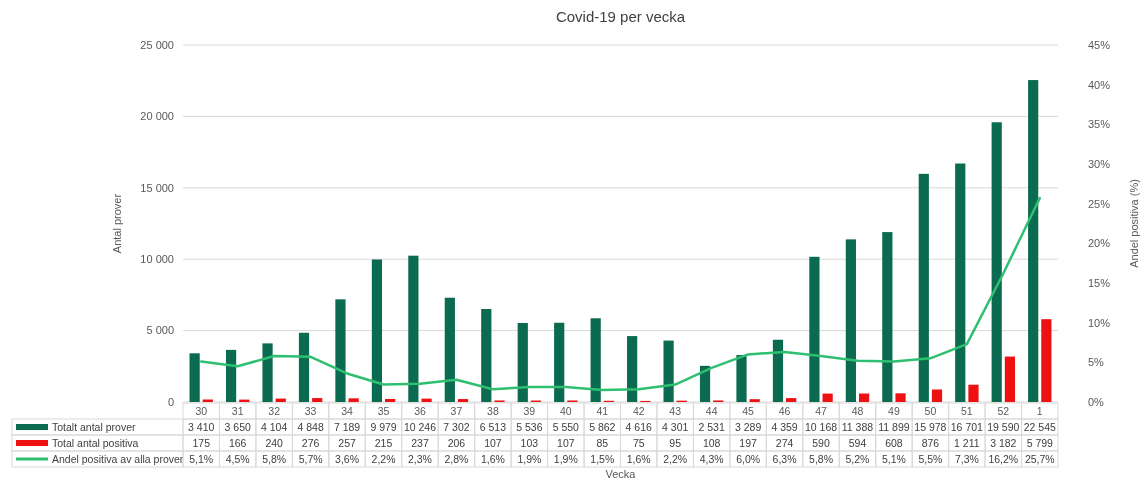 Image resolution: width=1144 pixels, height=480 pixels. What do you see at coordinates (638, 410) in the screenshot?
I see `x-tick-label: 42` at bounding box center [638, 410].